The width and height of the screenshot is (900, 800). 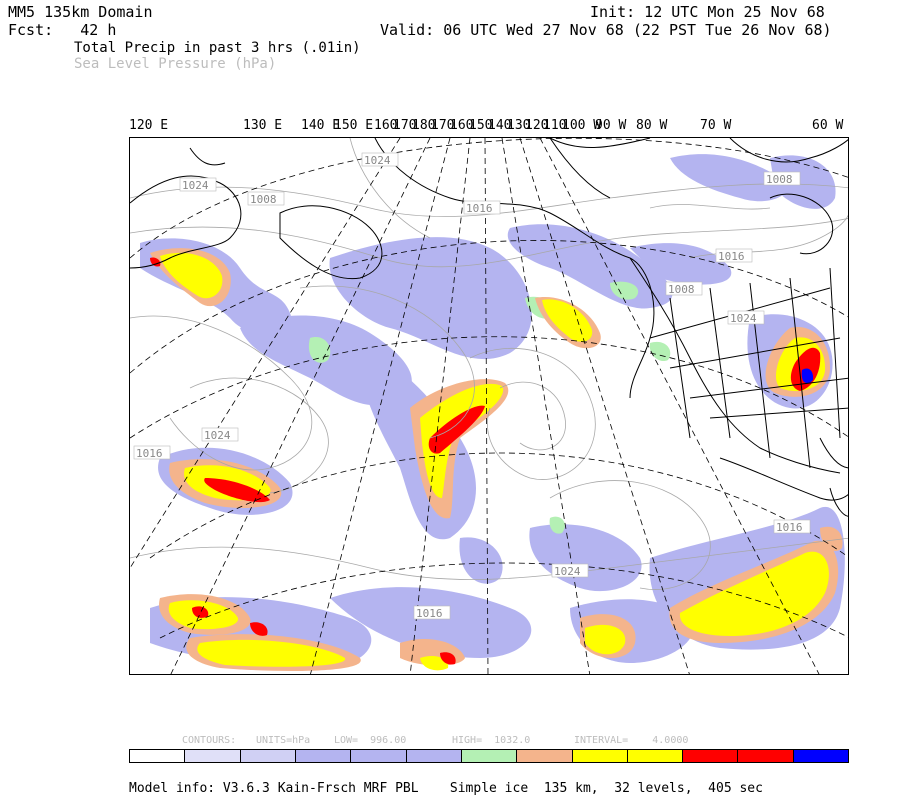 What do you see at coordinates (62, 30) in the screenshot?
I see `forecast-hour: Fcst: 42 h` at bounding box center [62, 30].